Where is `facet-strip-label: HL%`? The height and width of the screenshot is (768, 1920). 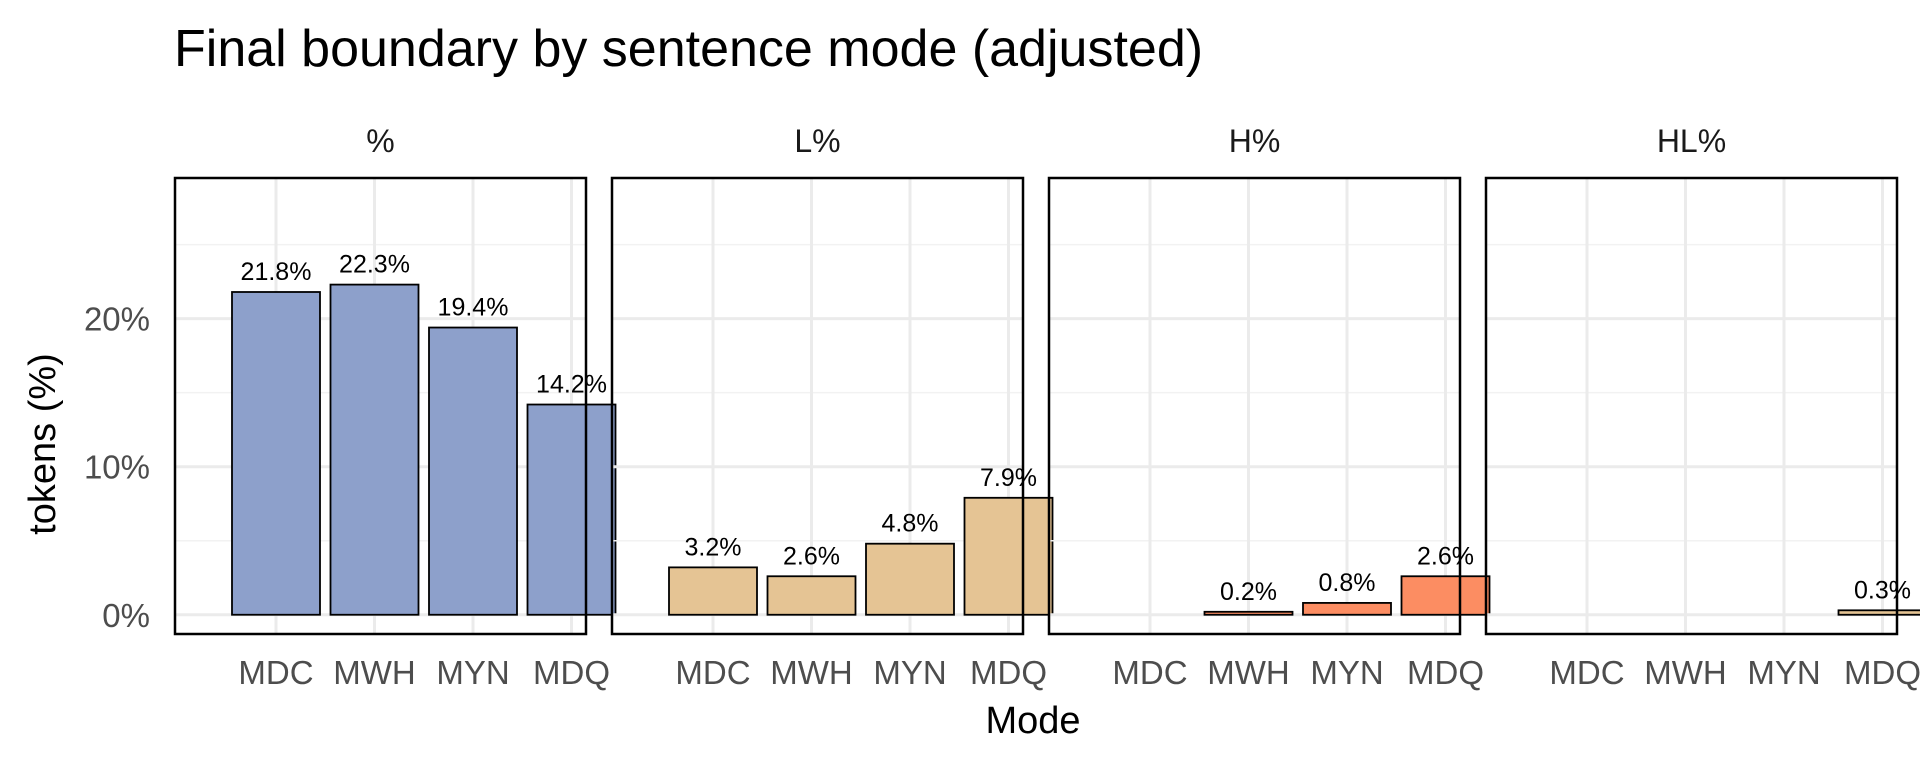
facet-strip-label: HL% is located at coordinates (1691, 141).